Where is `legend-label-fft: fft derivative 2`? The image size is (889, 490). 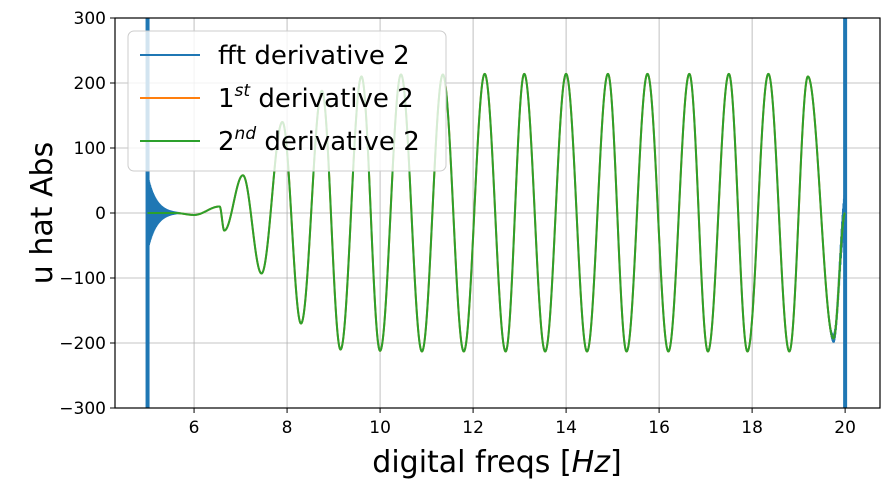 legend-label-fft: fft derivative 2 is located at coordinates (314, 56).